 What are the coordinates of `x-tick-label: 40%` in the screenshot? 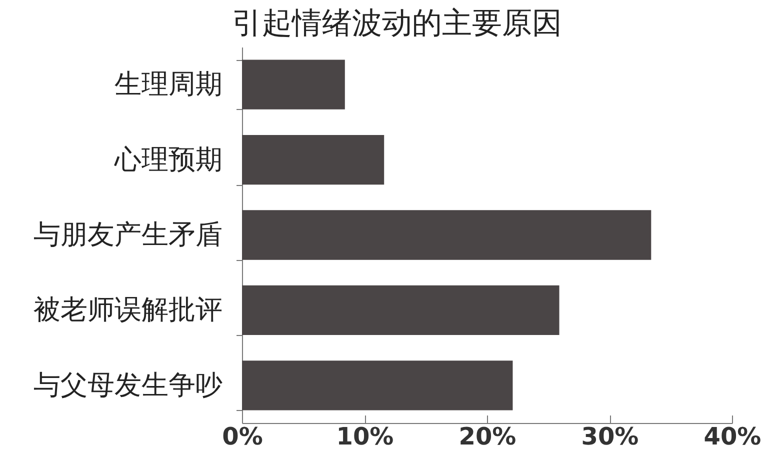 It's located at (733, 436).